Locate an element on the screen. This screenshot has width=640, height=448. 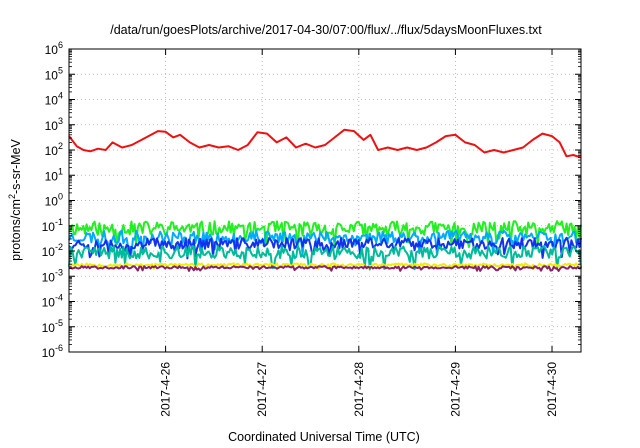
y-tick-label: 10³ is located at coordinates (54, 124).